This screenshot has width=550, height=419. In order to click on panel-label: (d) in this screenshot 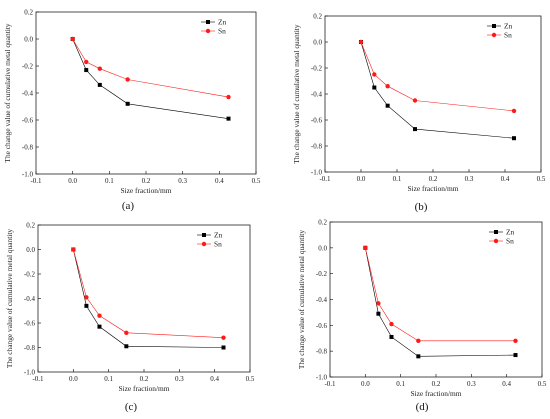, I will do `click(422, 407)`.